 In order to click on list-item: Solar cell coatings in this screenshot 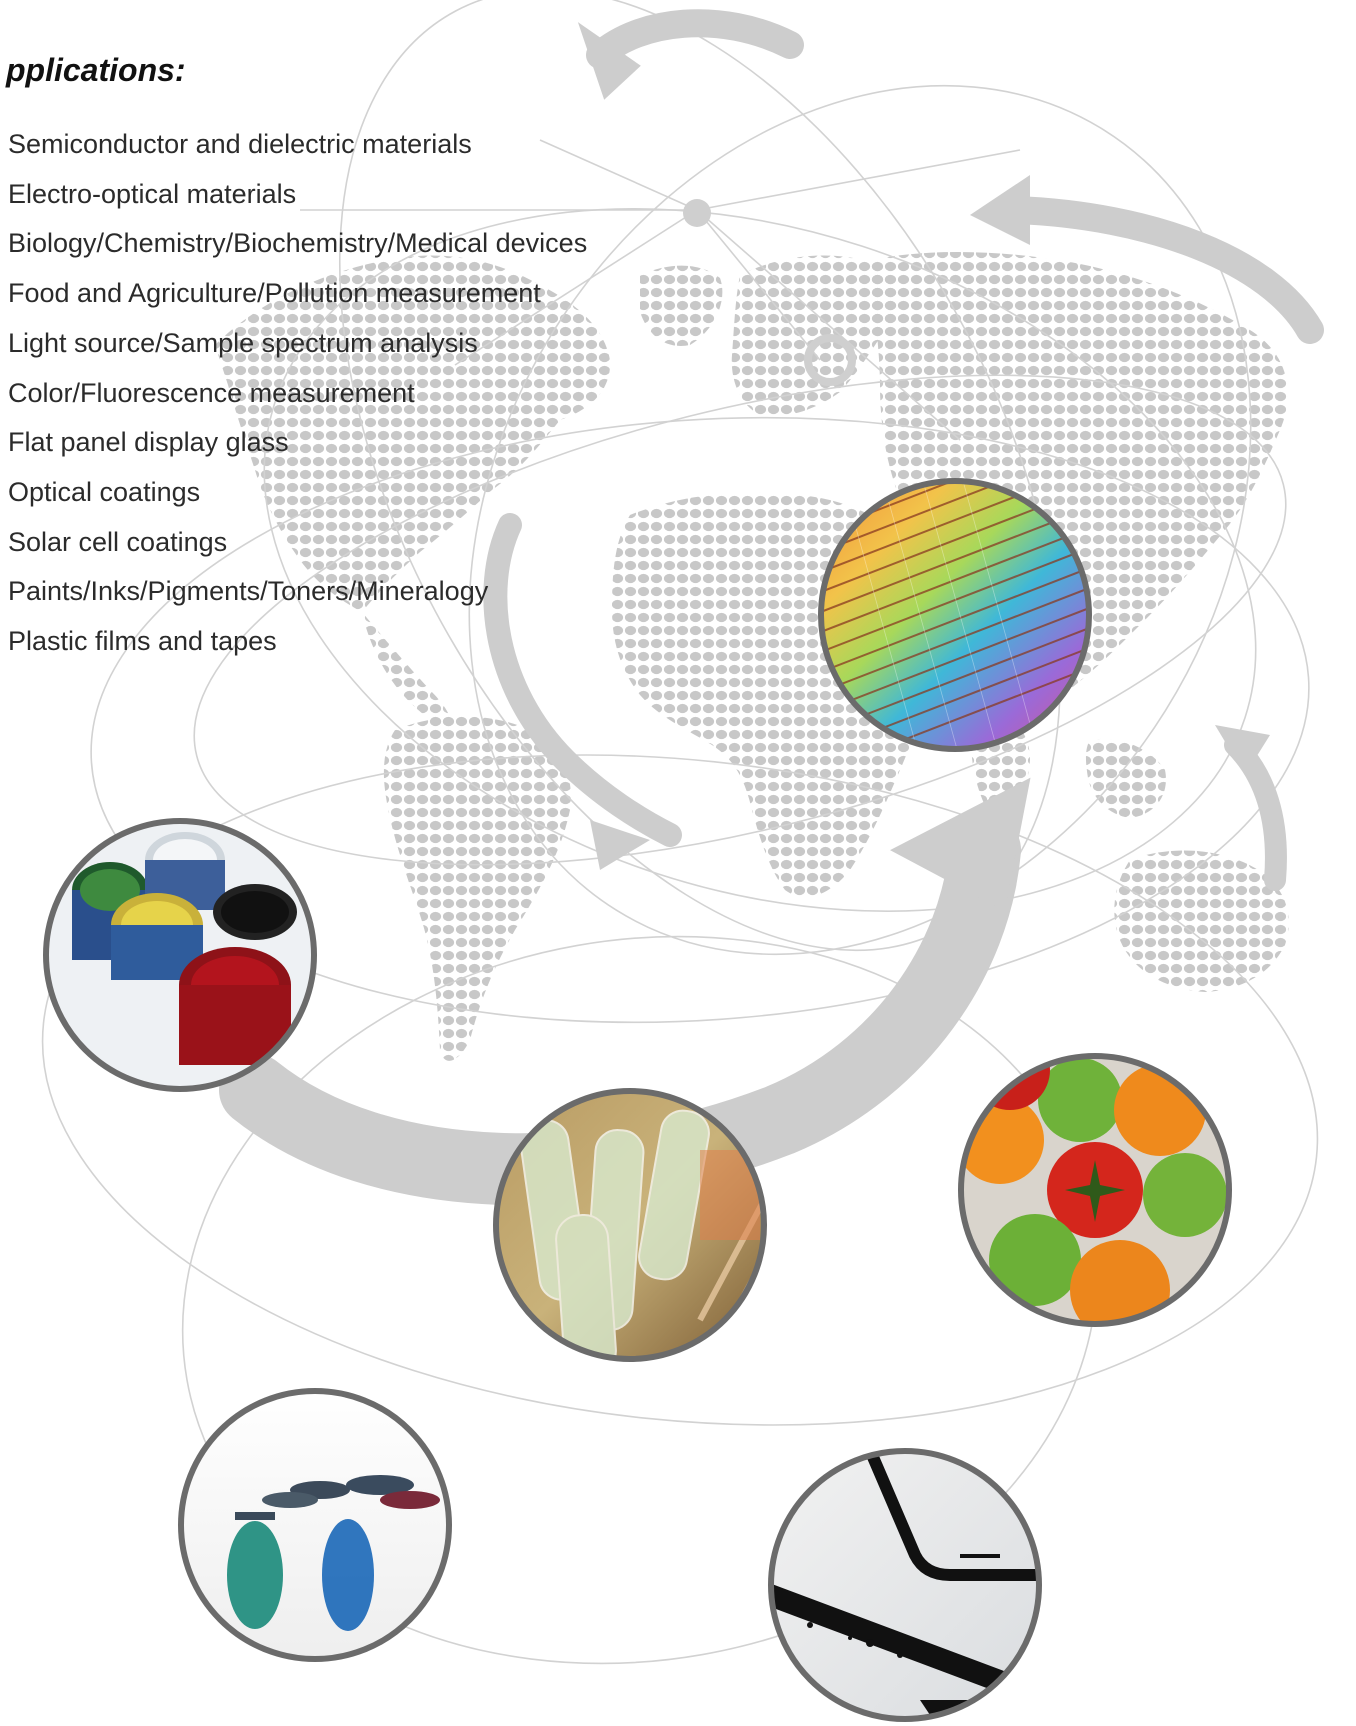, I will do `click(118, 541)`.